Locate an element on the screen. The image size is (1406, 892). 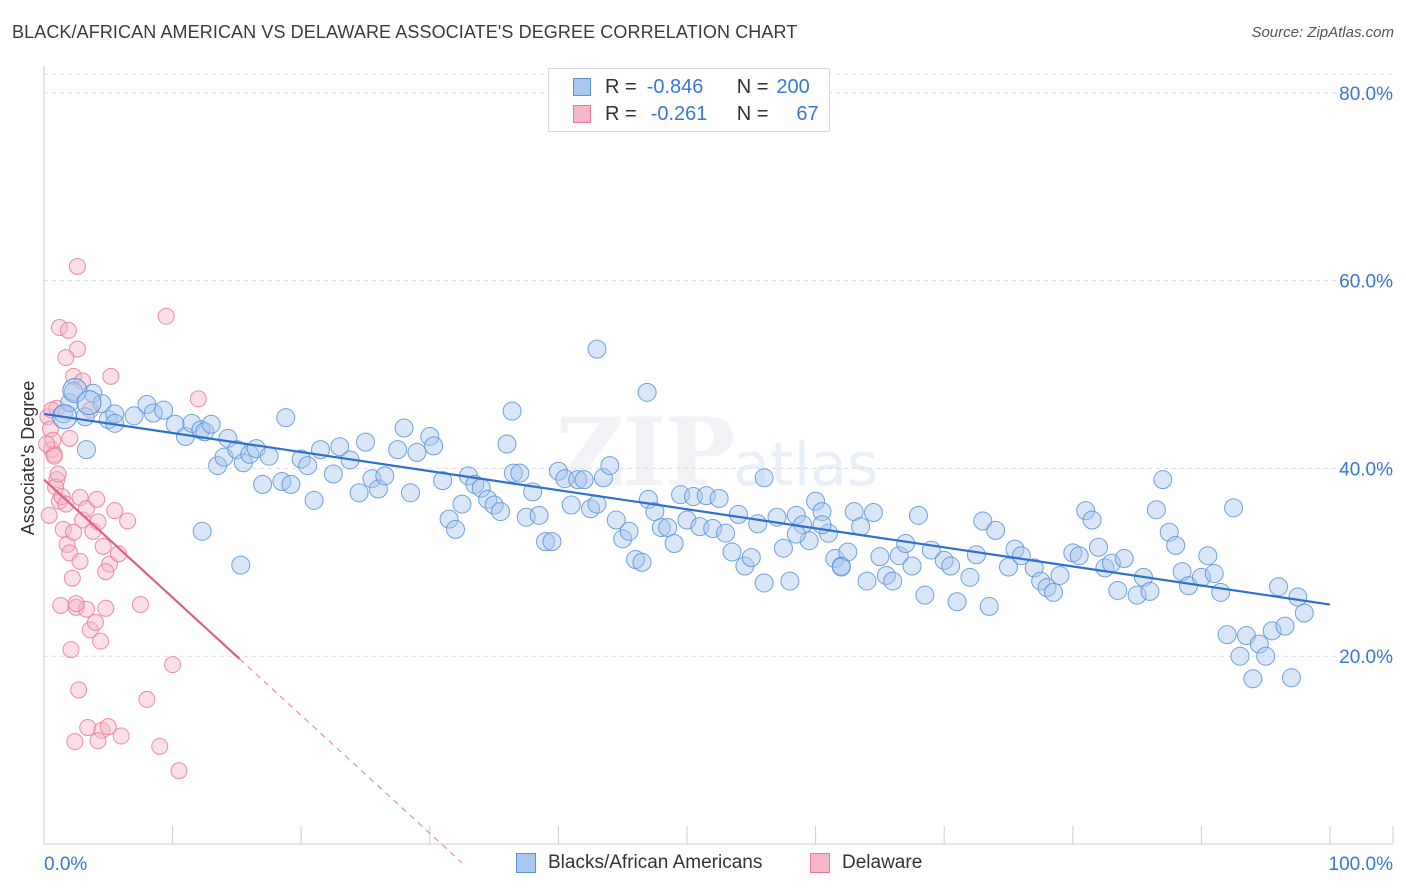
legend-item-black: Blacks/African Americans is located at coordinates (639, 863).